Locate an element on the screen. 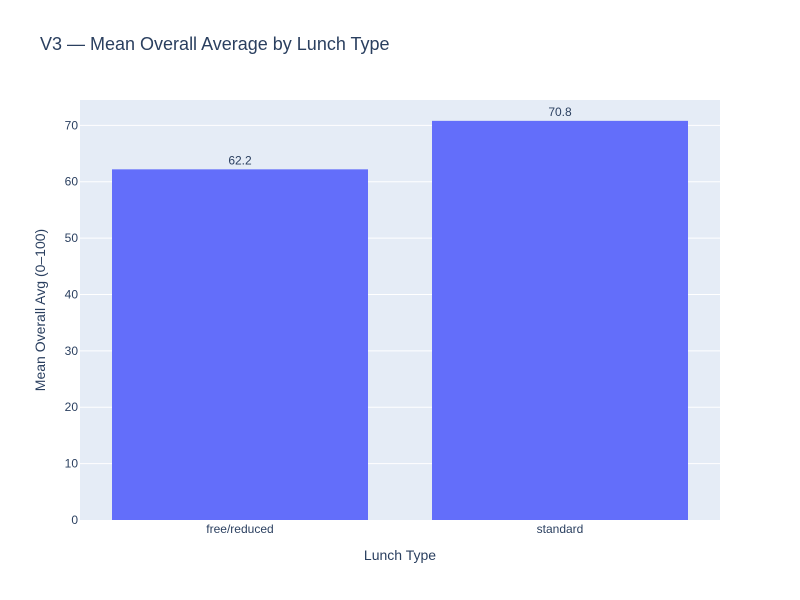 The image size is (800, 600). y-tick-label: 60 is located at coordinates (72, 182).